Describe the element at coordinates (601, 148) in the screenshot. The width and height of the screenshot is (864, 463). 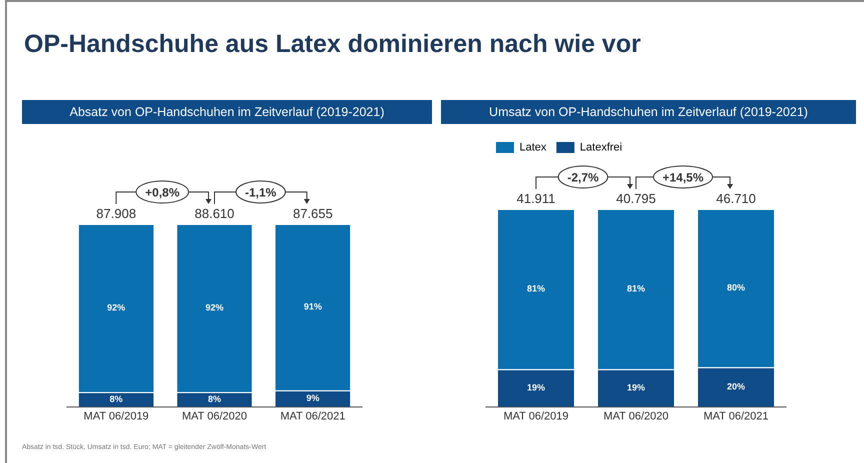
I see `legend-label: Latexfrei` at that location.